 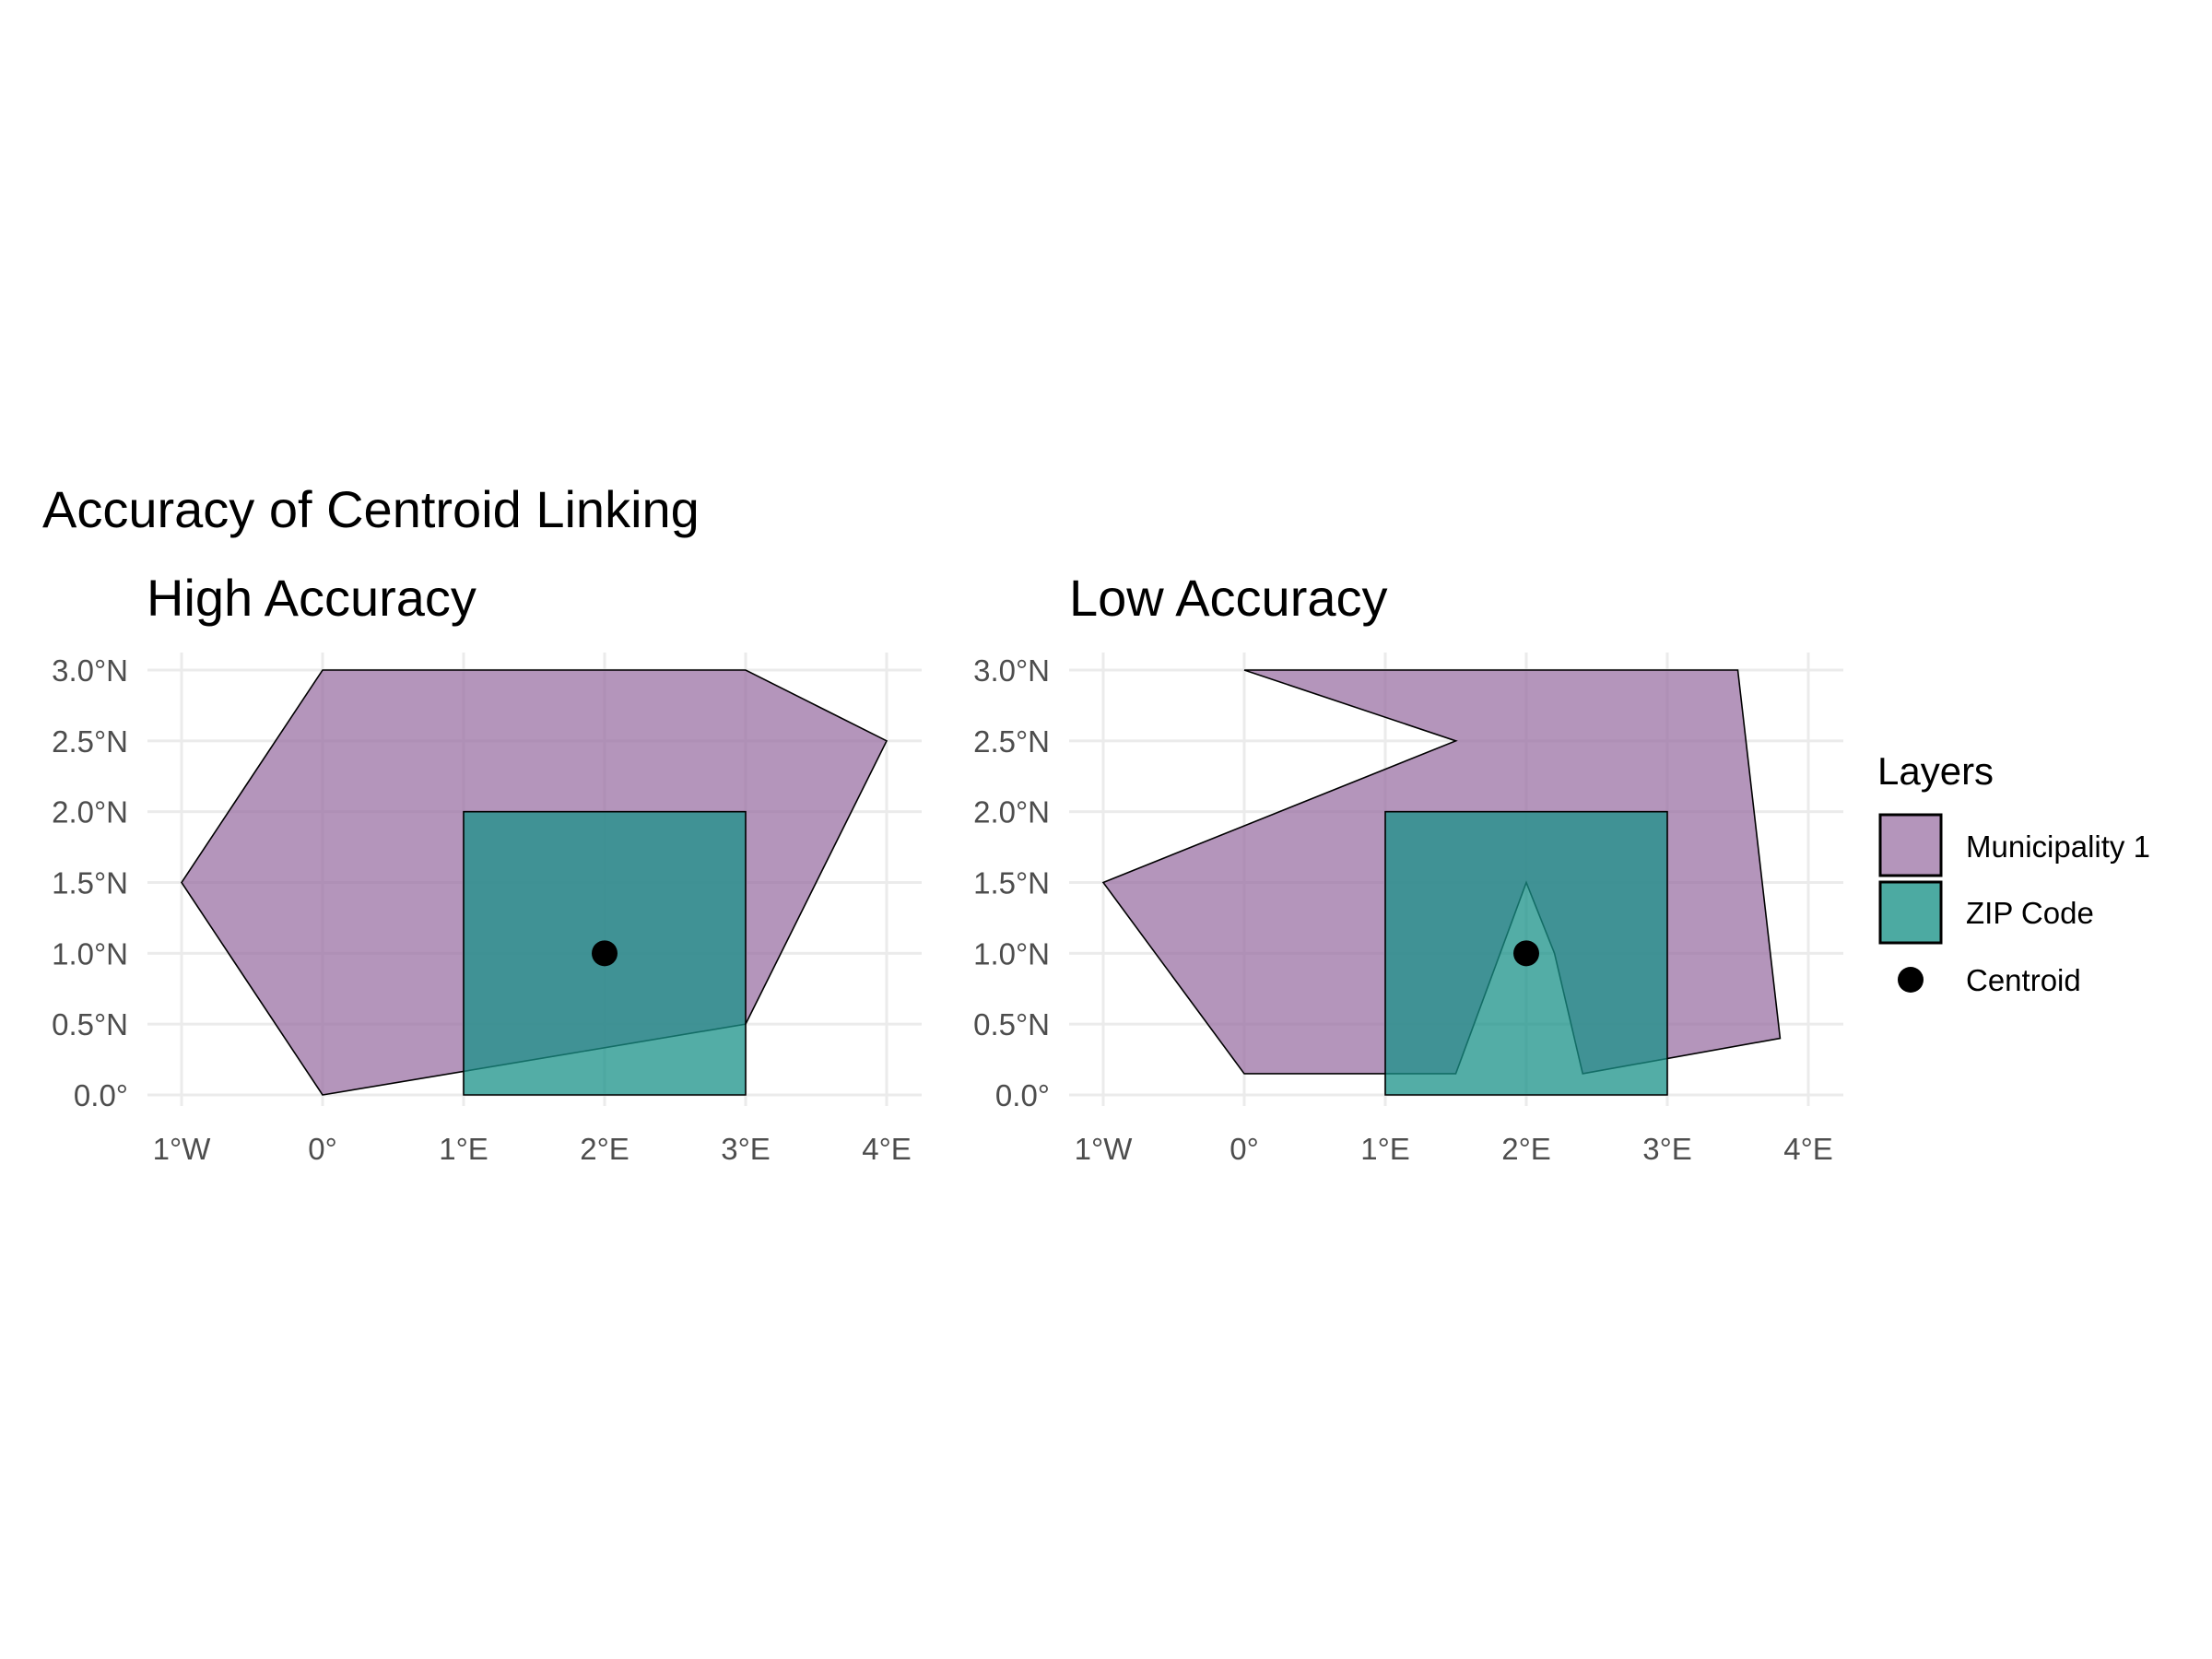 I want to click on legend-key-zip, so click(x=1910, y=912).